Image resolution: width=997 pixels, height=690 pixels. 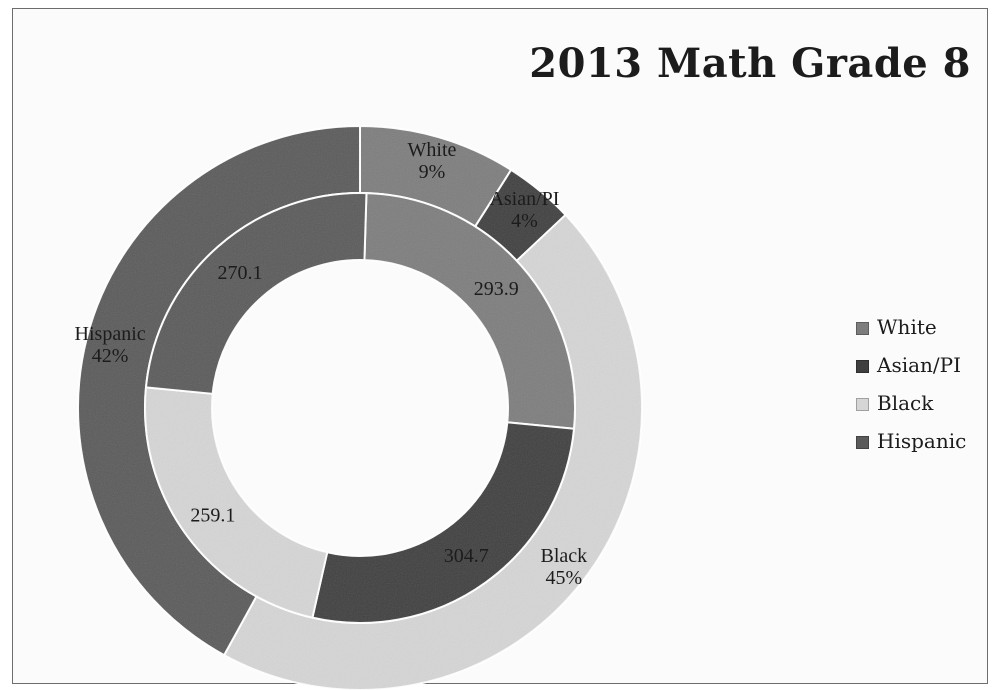 What do you see at coordinates (496, 289) in the screenshot?
I see `inner-label-white: 293.9` at bounding box center [496, 289].